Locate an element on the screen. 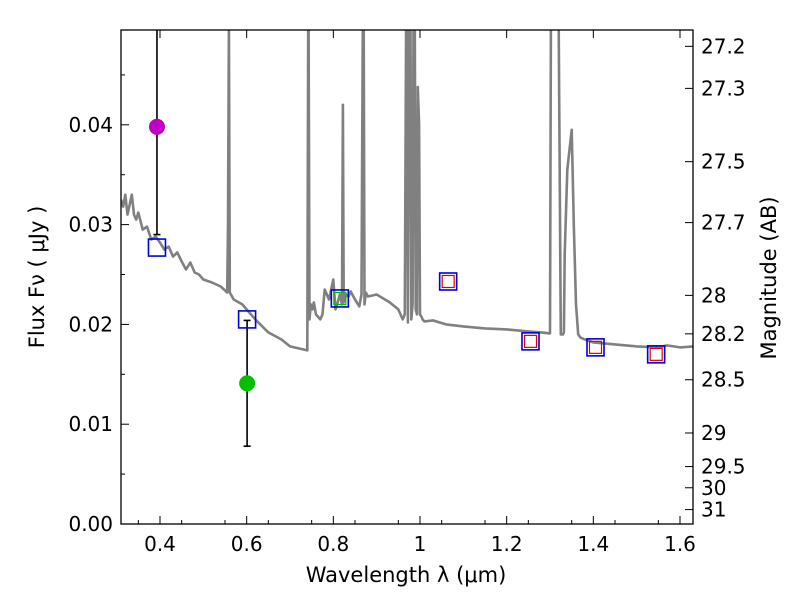  x-tick-label-6: 1.6 is located at coordinates (680, 544).